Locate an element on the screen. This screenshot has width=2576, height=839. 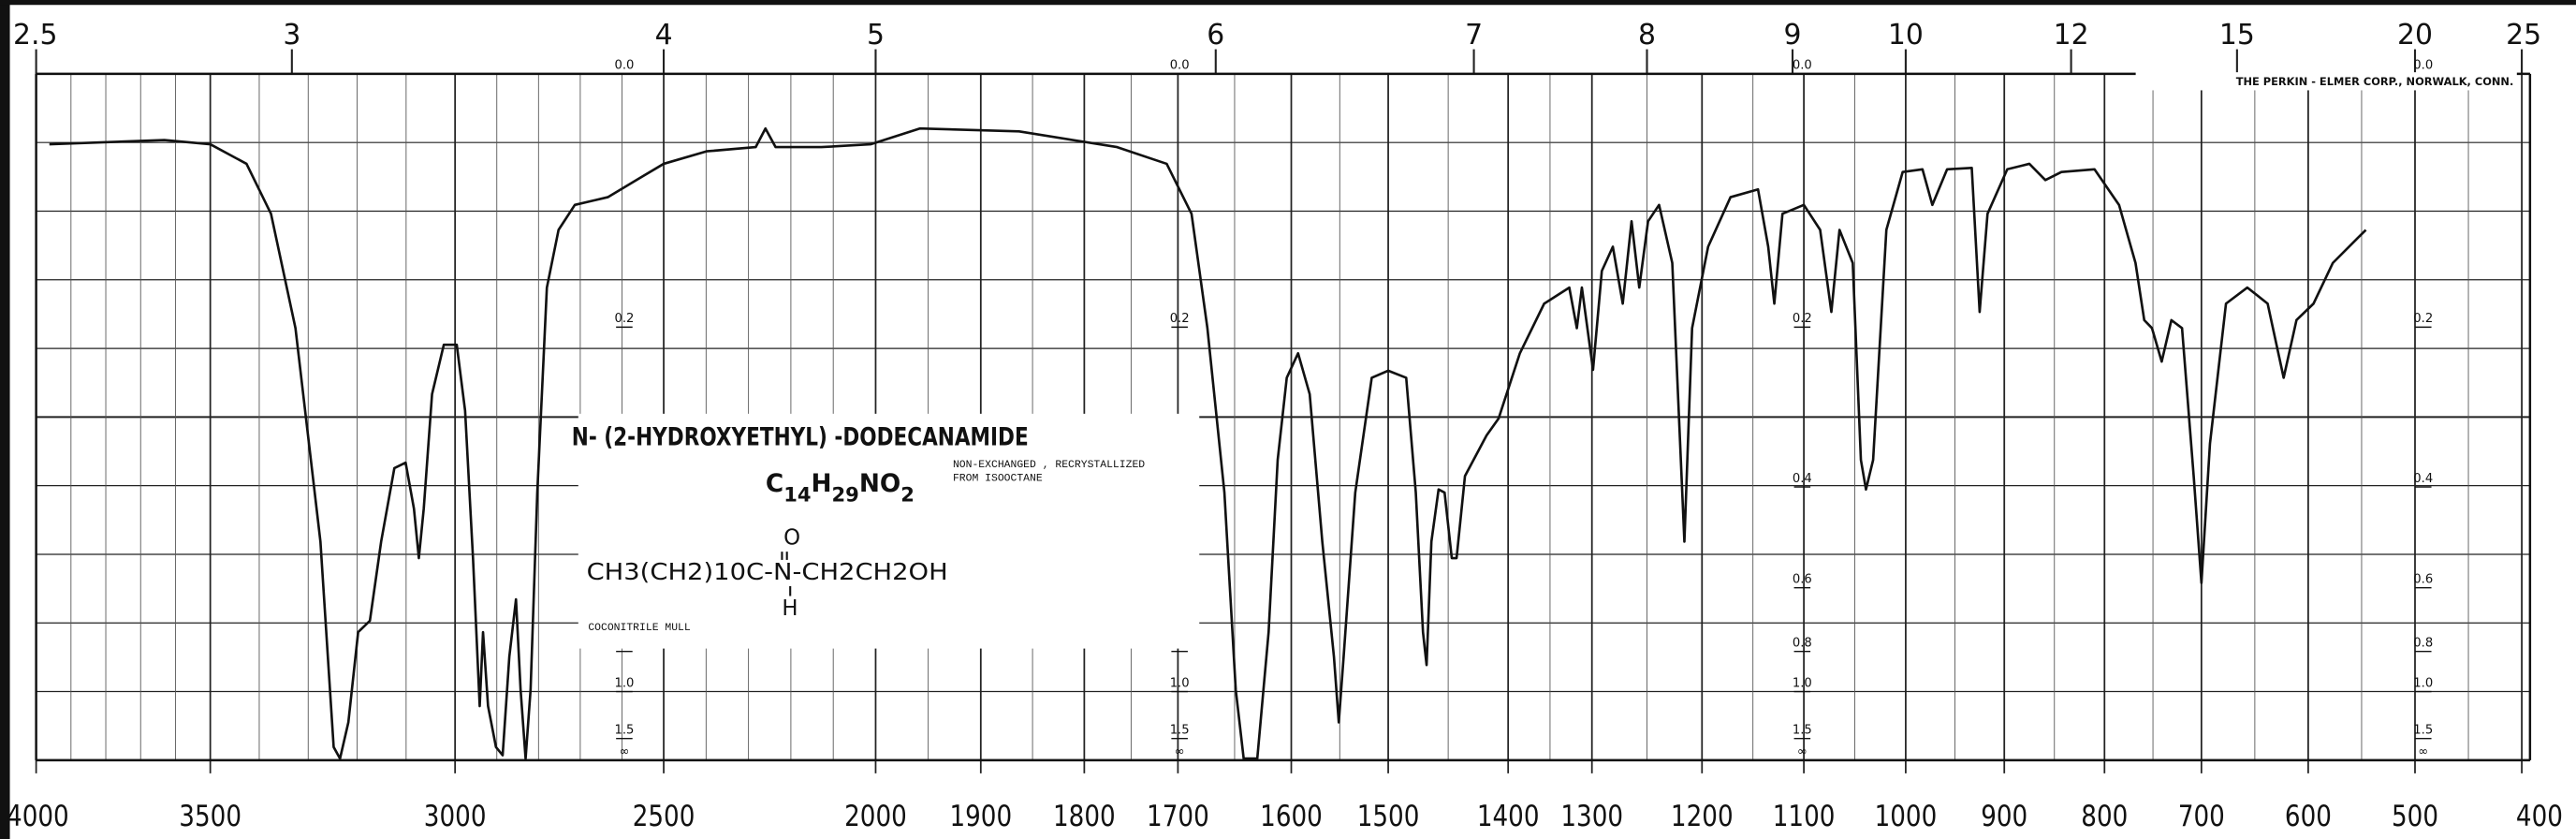
formula-part: 29 is located at coordinates (845, 495).